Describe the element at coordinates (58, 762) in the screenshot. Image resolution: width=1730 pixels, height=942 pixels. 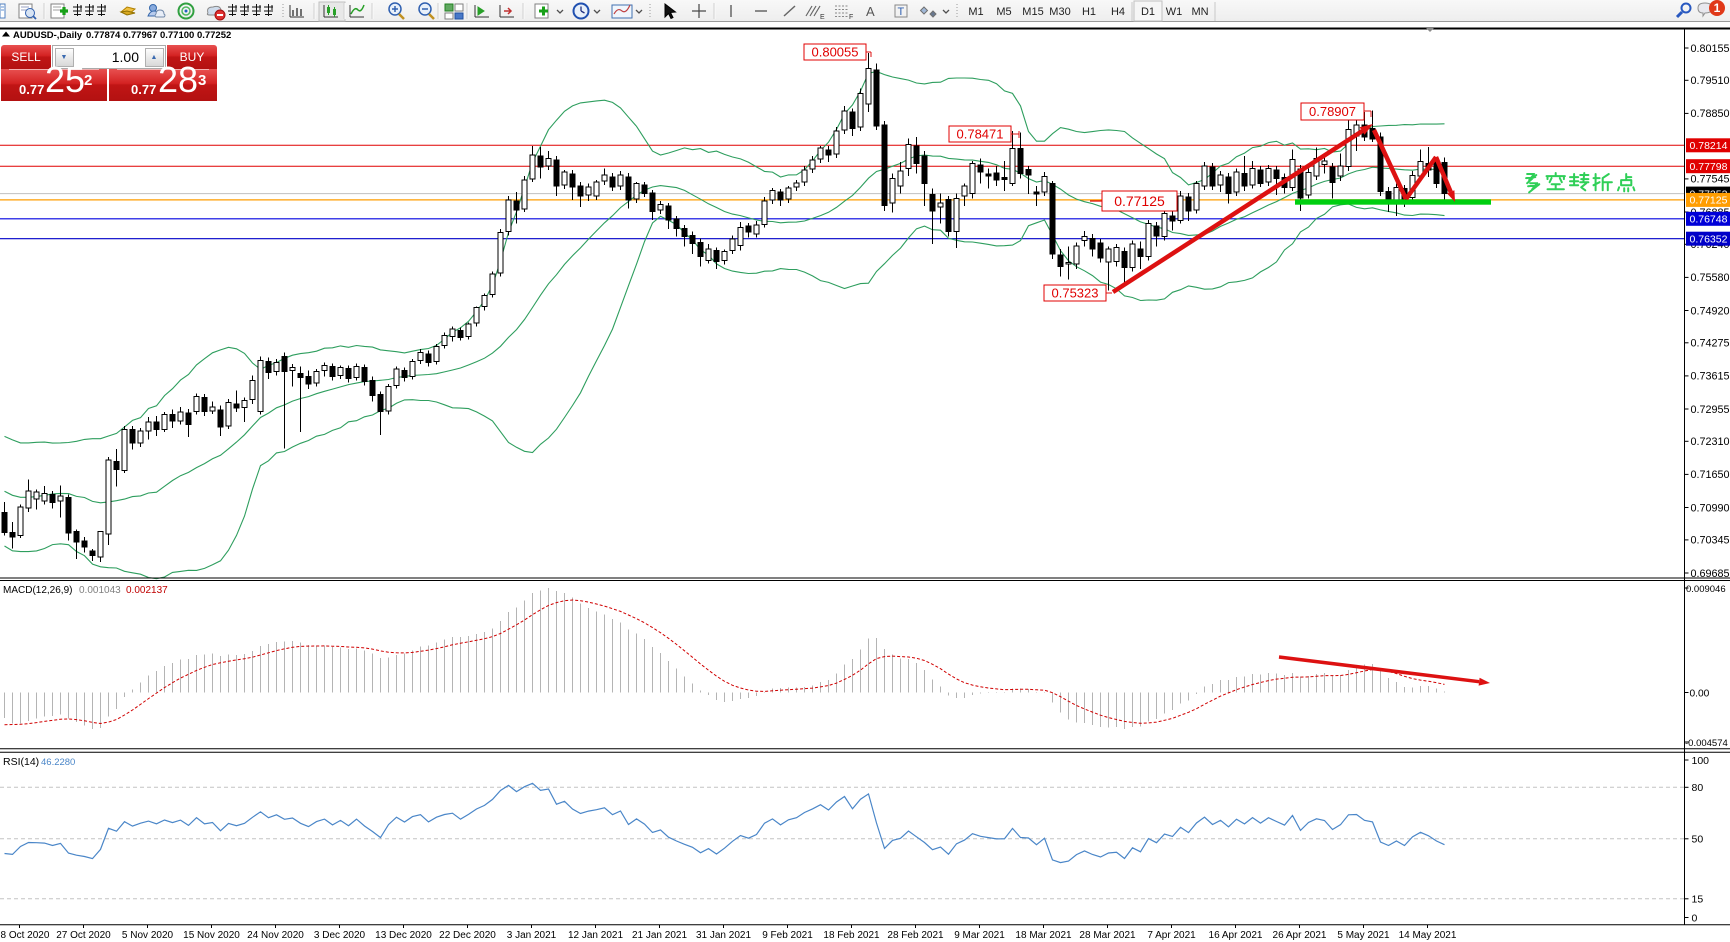
I see `svg-text: 46.2280` at that location.